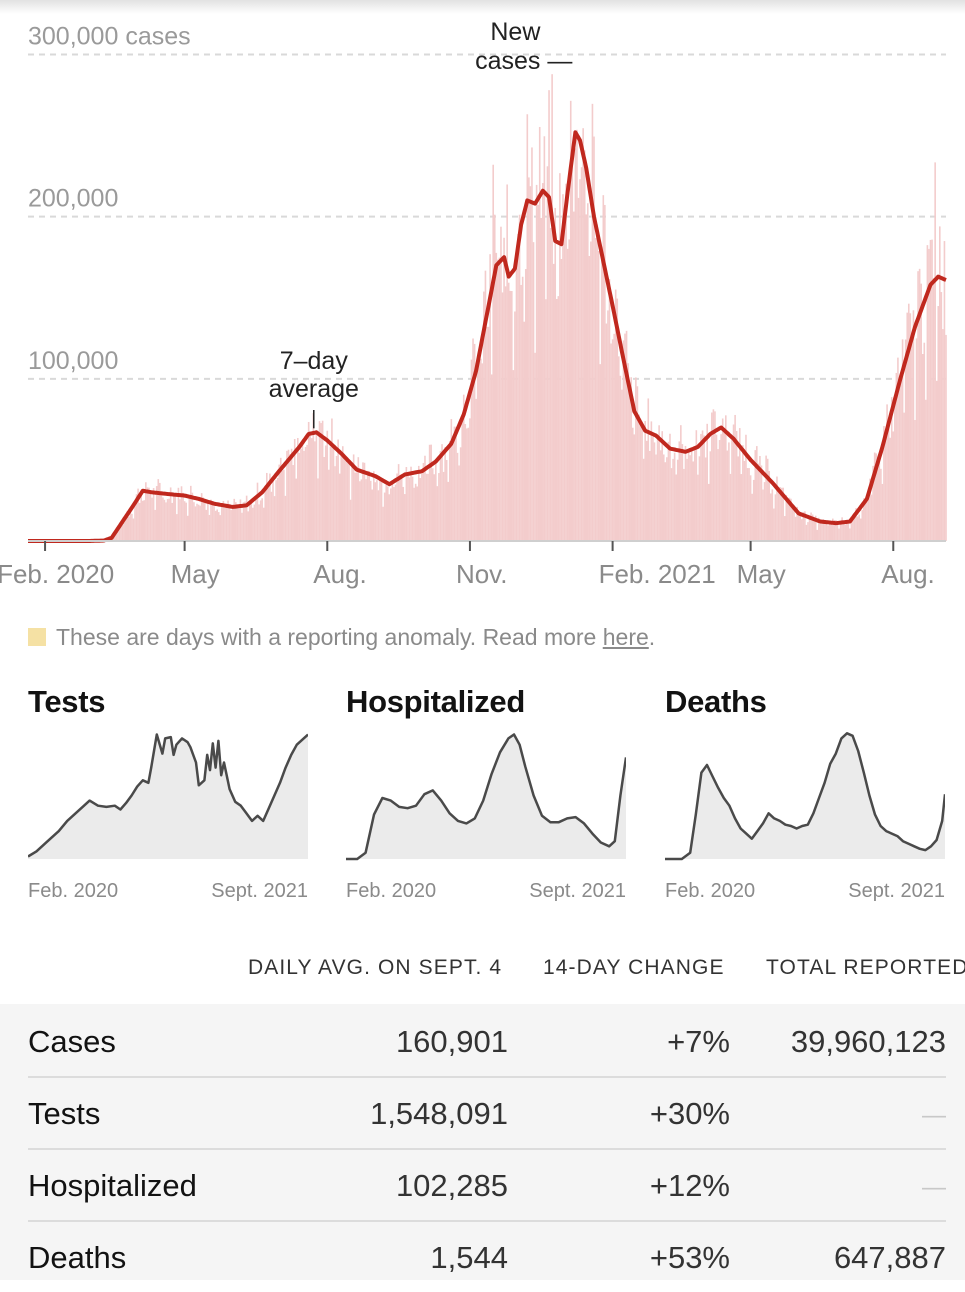 The height and width of the screenshot is (1292, 965). What do you see at coordinates (626, 637) in the screenshot?
I see `read-more-link: here` at bounding box center [626, 637].